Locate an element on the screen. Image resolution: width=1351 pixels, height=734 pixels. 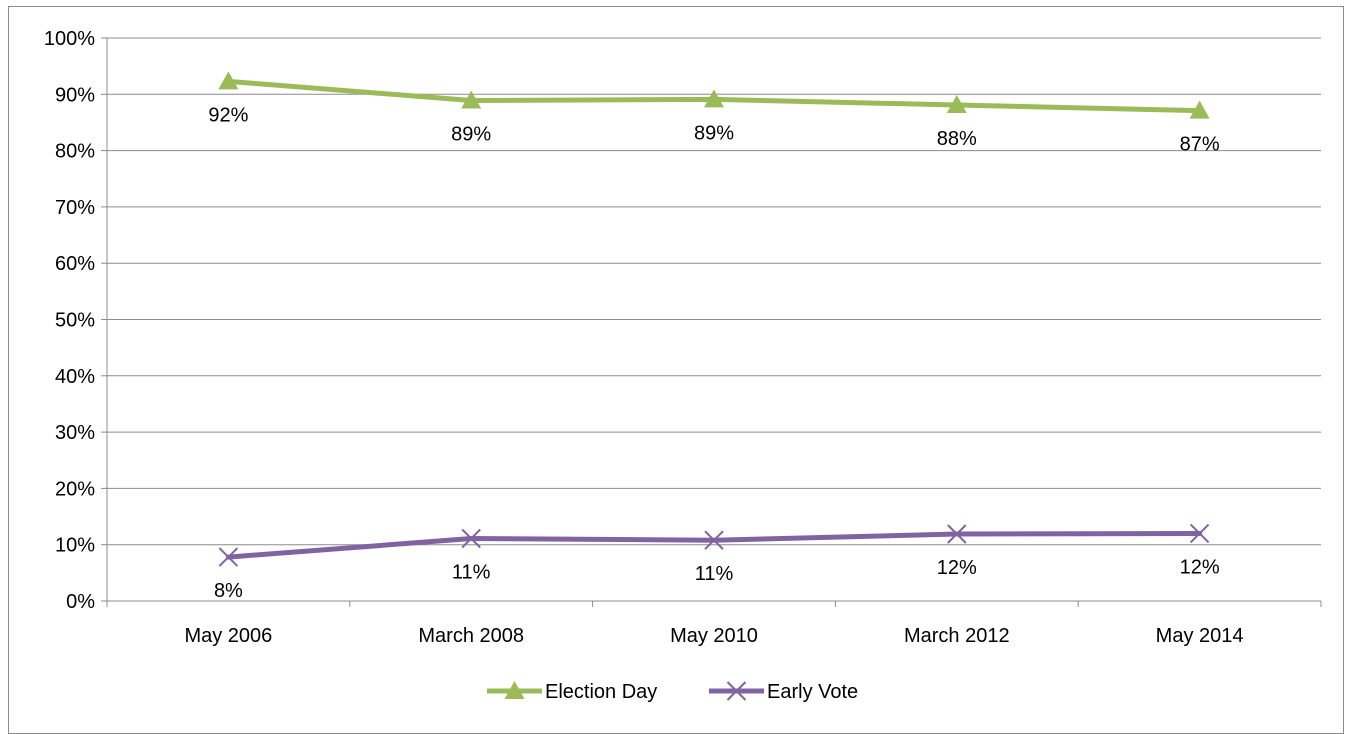
legend-label-election-day: Election Day is located at coordinates (601, 692).